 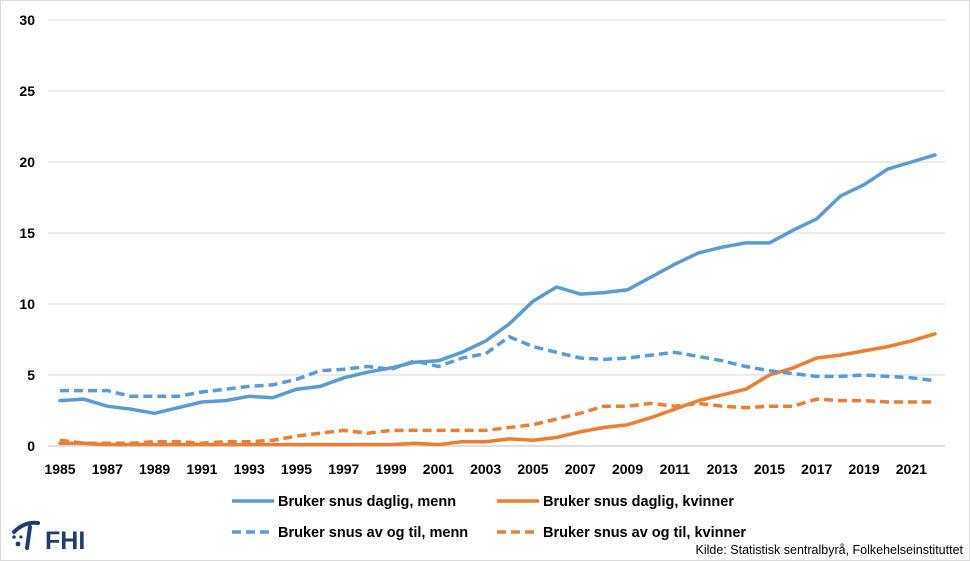 I want to click on x-tick-label: 1985, so click(x=59, y=469).